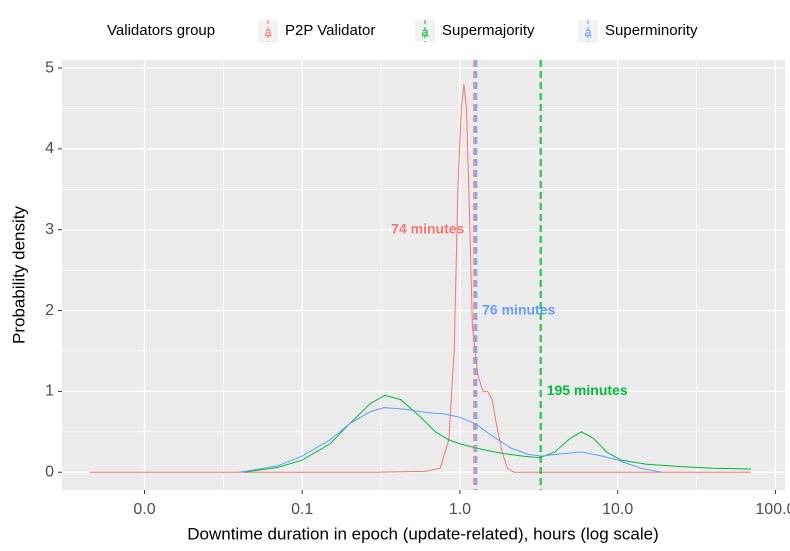 The image size is (790, 551). I want to click on x-tick-label: 100.0, so click(772, 509).